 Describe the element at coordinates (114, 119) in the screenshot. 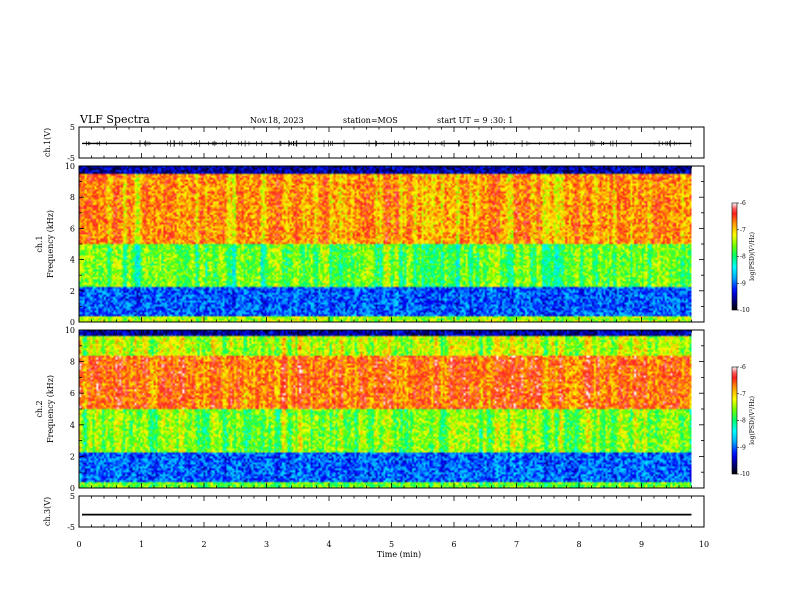

I see `figure-title: VLF Spectra` at that location.